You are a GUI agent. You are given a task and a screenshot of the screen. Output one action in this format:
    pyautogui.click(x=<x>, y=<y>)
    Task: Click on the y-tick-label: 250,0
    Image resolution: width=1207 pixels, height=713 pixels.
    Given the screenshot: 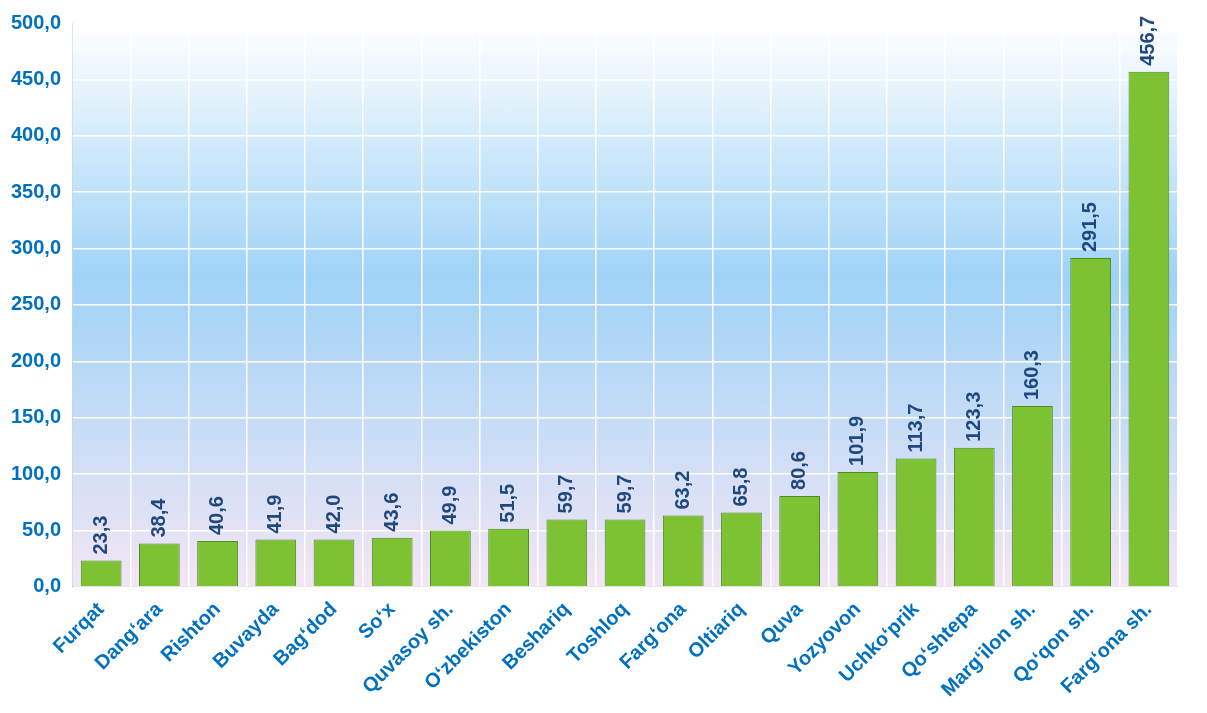 What is the action you would take?
    pyautogui.click(x=36, y=303)
    